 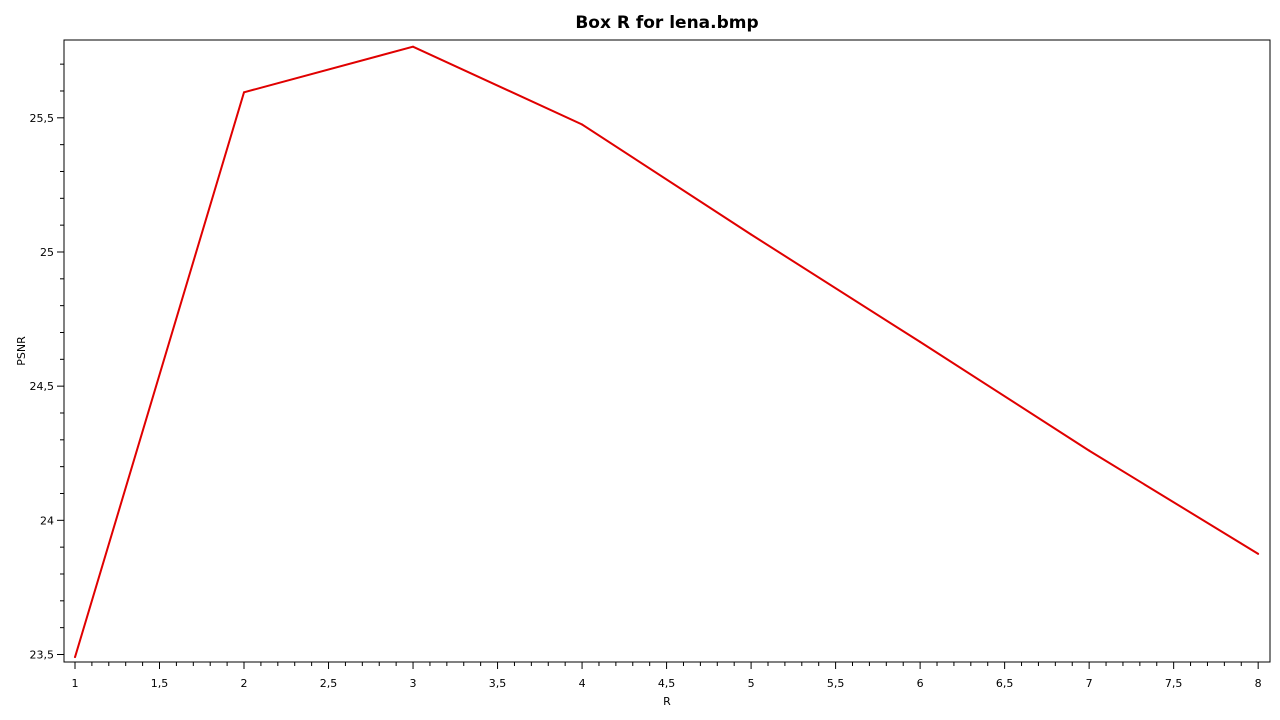 What do you see at coordinates (47, 252) in the screenshot?
I see `y-tick-label: 25` at bounding box center [47, 252].